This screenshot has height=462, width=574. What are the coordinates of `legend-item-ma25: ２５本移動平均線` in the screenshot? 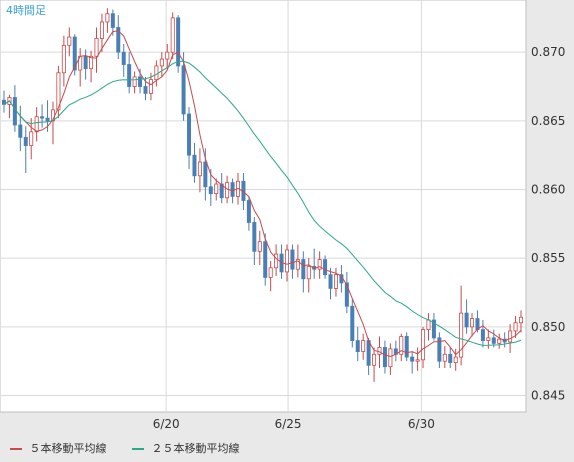 It's located at (186, 448).